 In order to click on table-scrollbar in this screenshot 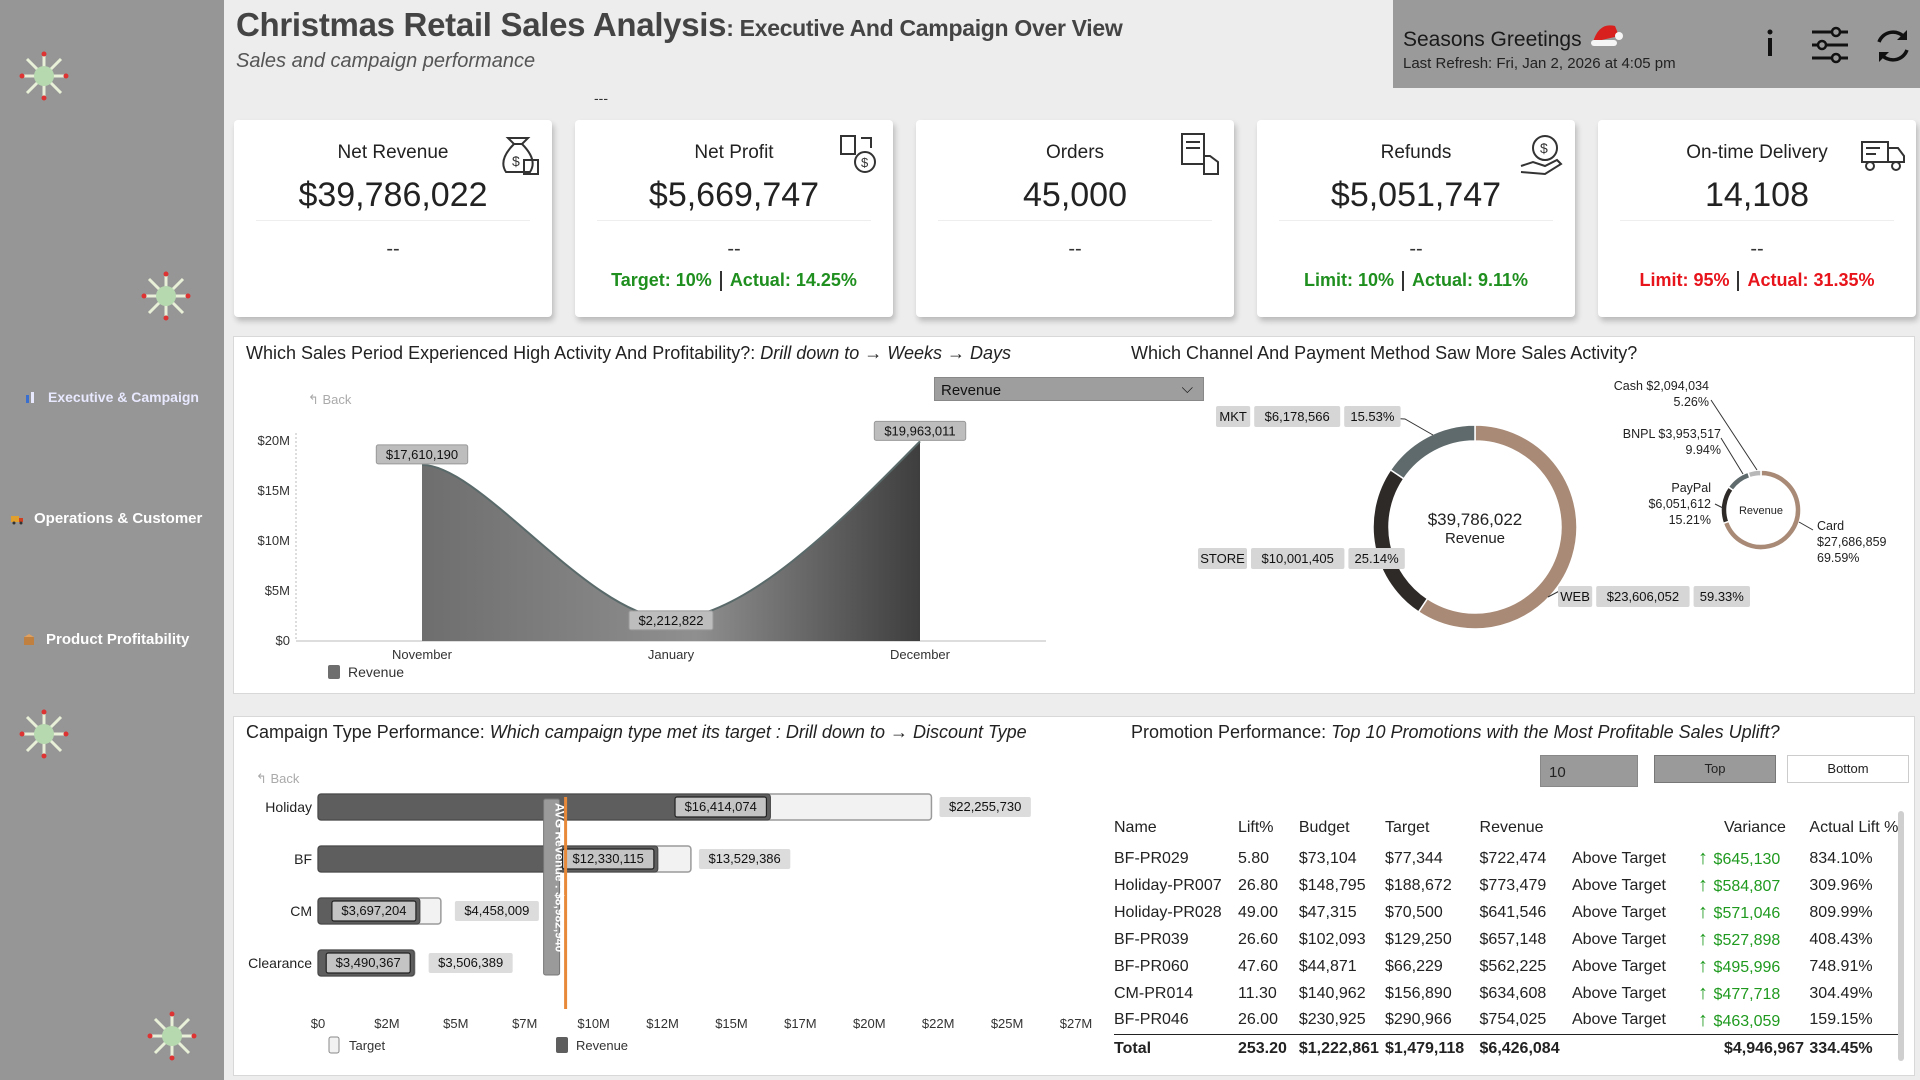, I will do `click(1901, 936)`.